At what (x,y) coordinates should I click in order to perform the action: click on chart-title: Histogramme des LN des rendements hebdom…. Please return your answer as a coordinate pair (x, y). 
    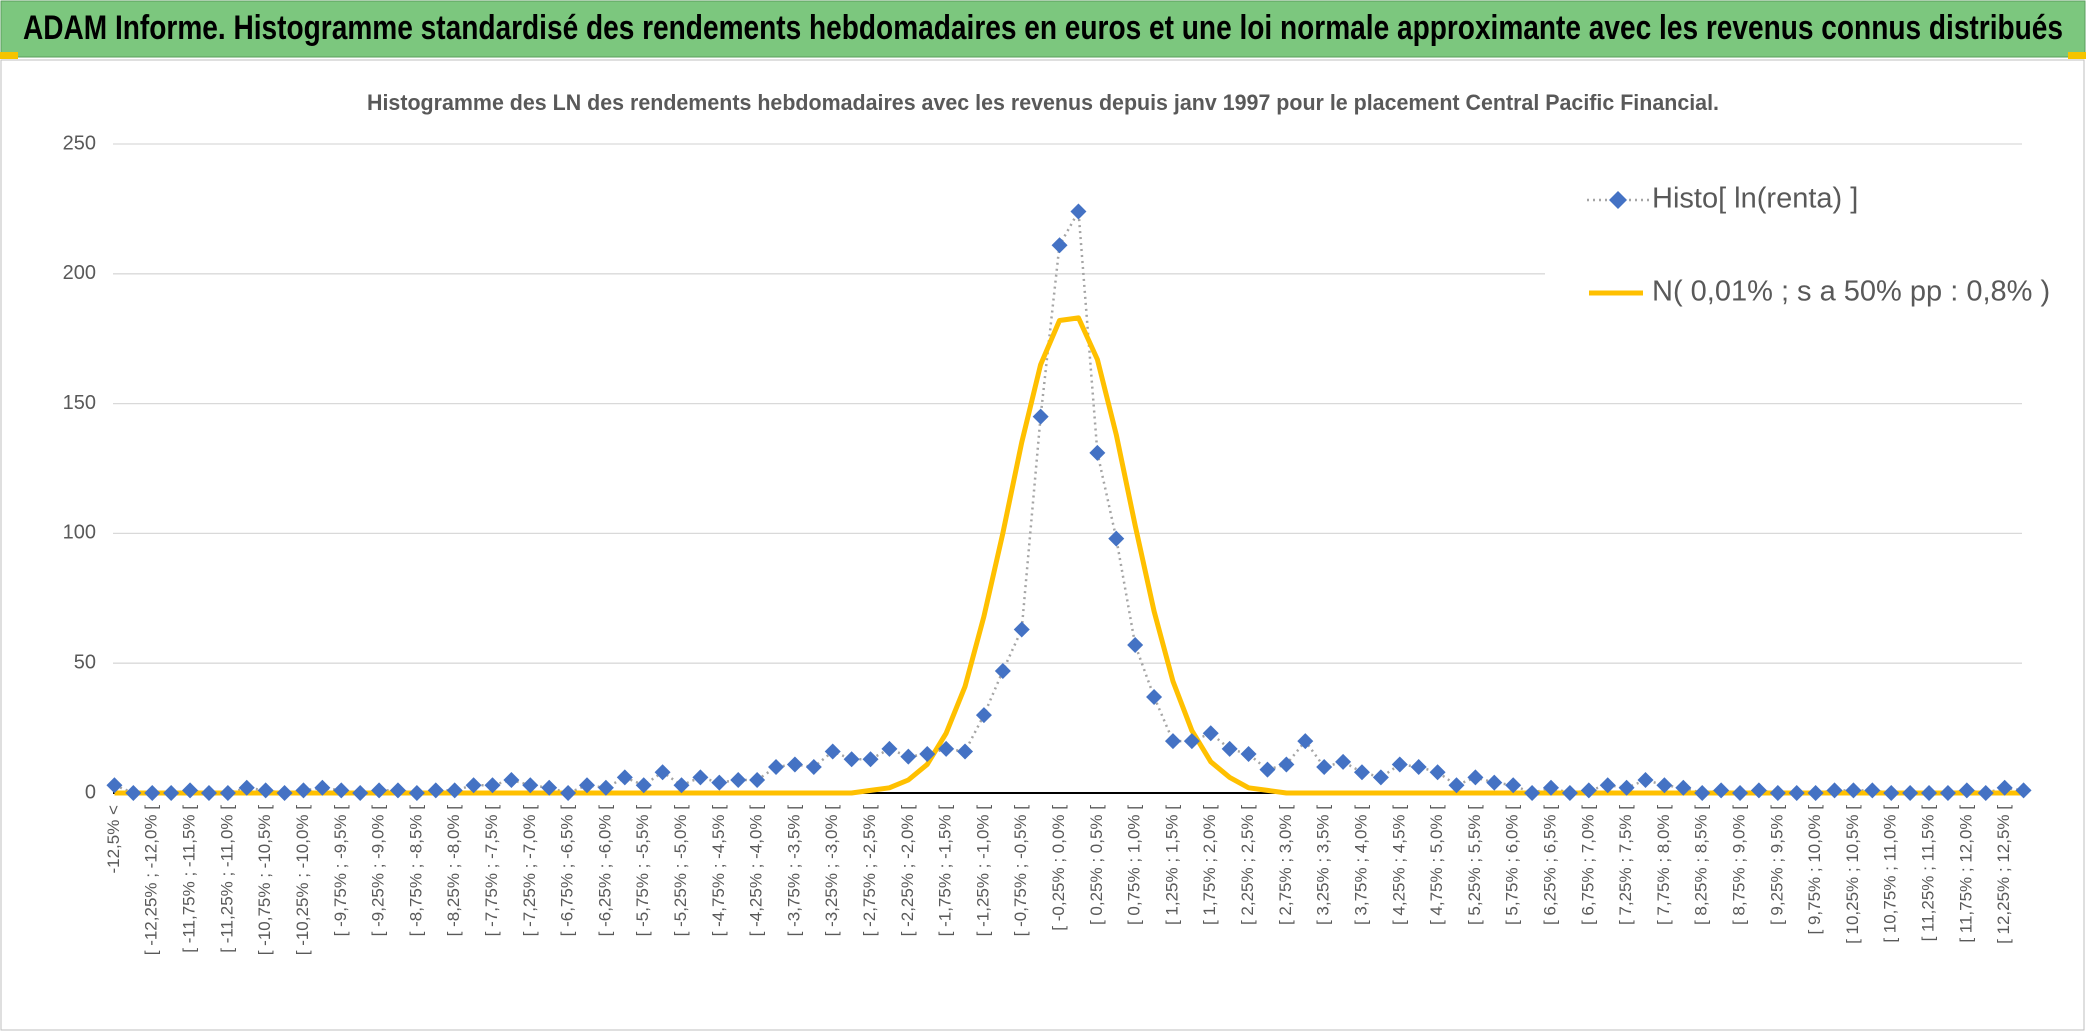
    Looking at the image, I should click on (1043, 102).